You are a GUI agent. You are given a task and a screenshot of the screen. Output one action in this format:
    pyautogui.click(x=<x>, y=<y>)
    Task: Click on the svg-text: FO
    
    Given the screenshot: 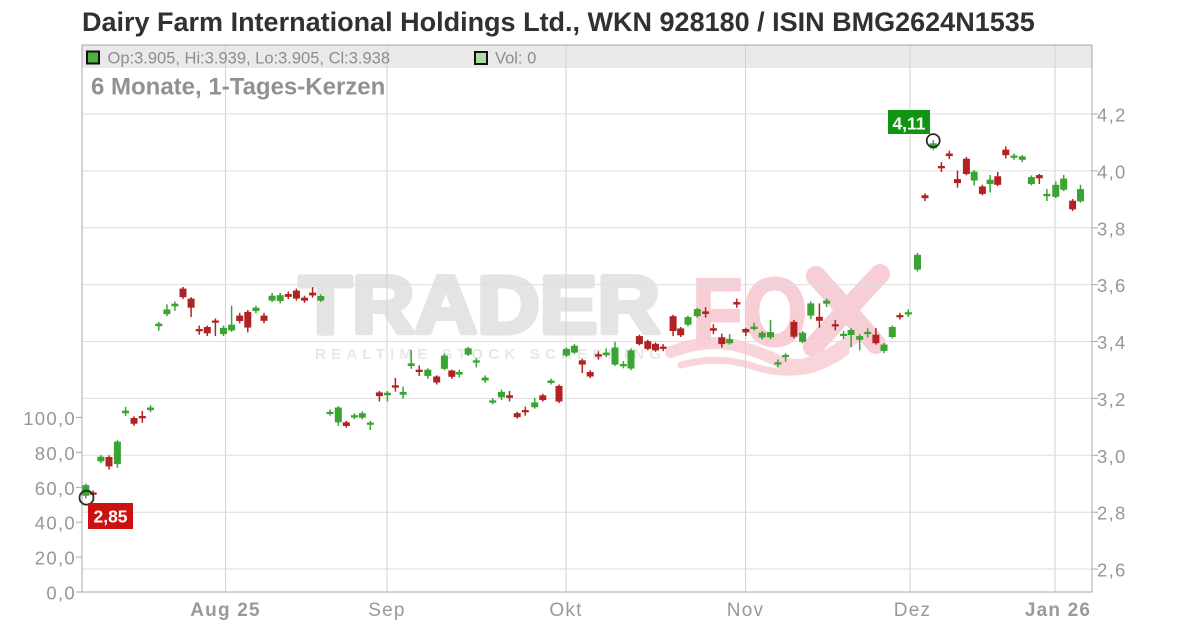 What is the action you would take?
    pyautogui.click(x=749, y=312)
    